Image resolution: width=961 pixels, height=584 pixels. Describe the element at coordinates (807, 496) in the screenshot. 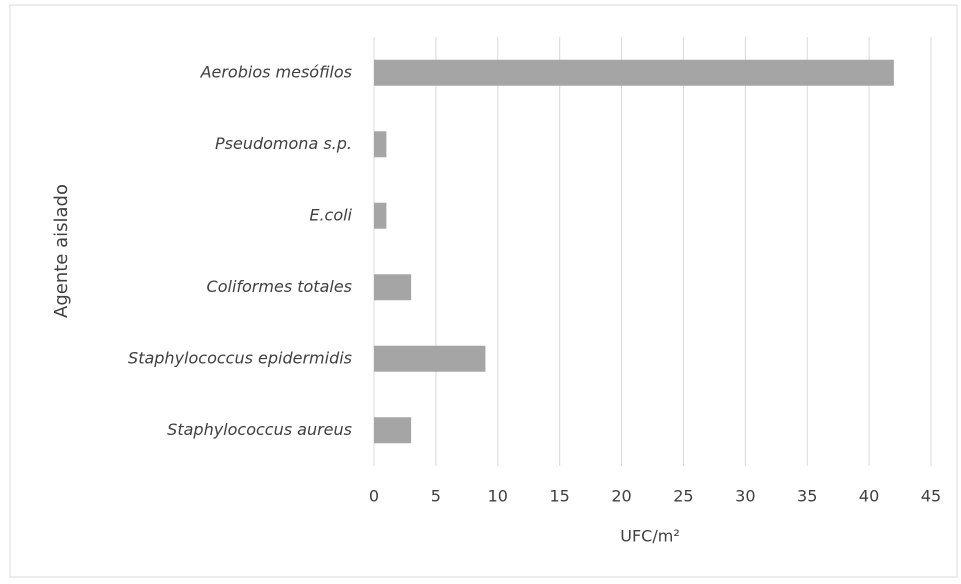

I see `x-tick-label: 35` at that location.